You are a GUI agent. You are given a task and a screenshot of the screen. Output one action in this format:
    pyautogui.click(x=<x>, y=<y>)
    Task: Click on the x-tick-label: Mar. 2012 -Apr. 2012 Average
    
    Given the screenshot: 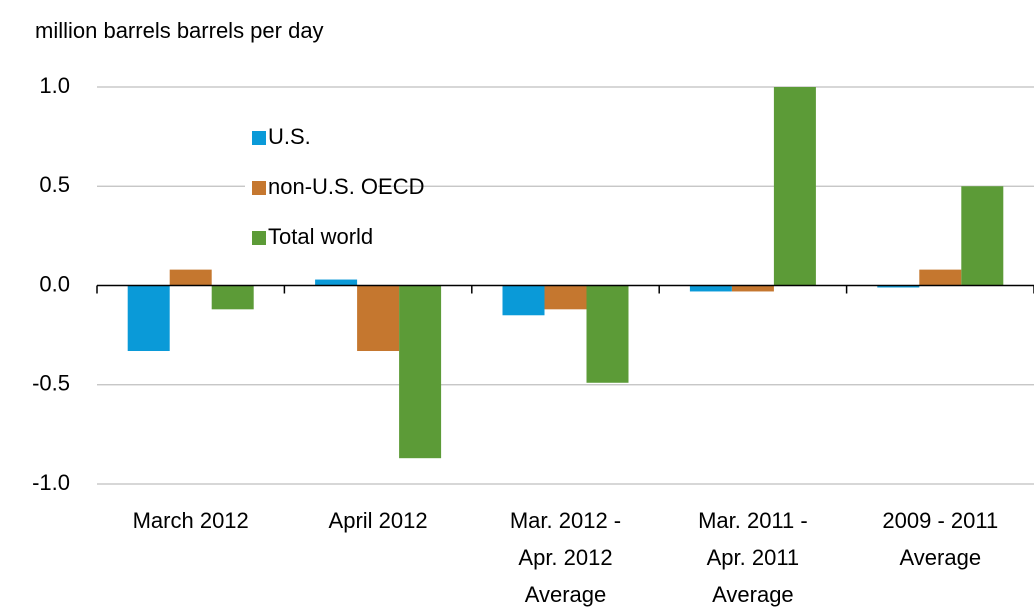 What is the action you would take?
    pyautogui.click(x=565, y=557)
    